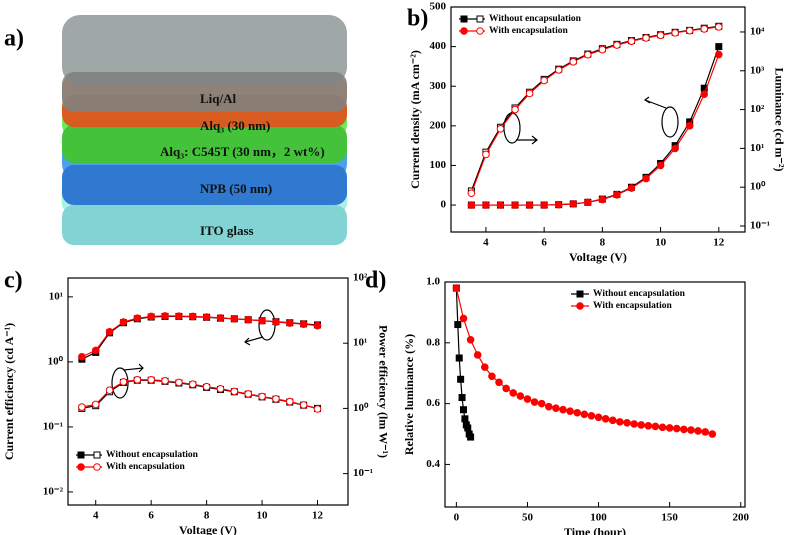 The width and height of the screenshot is (790, 535). I want to click on x-tick-label: 10, so click(661, 243).